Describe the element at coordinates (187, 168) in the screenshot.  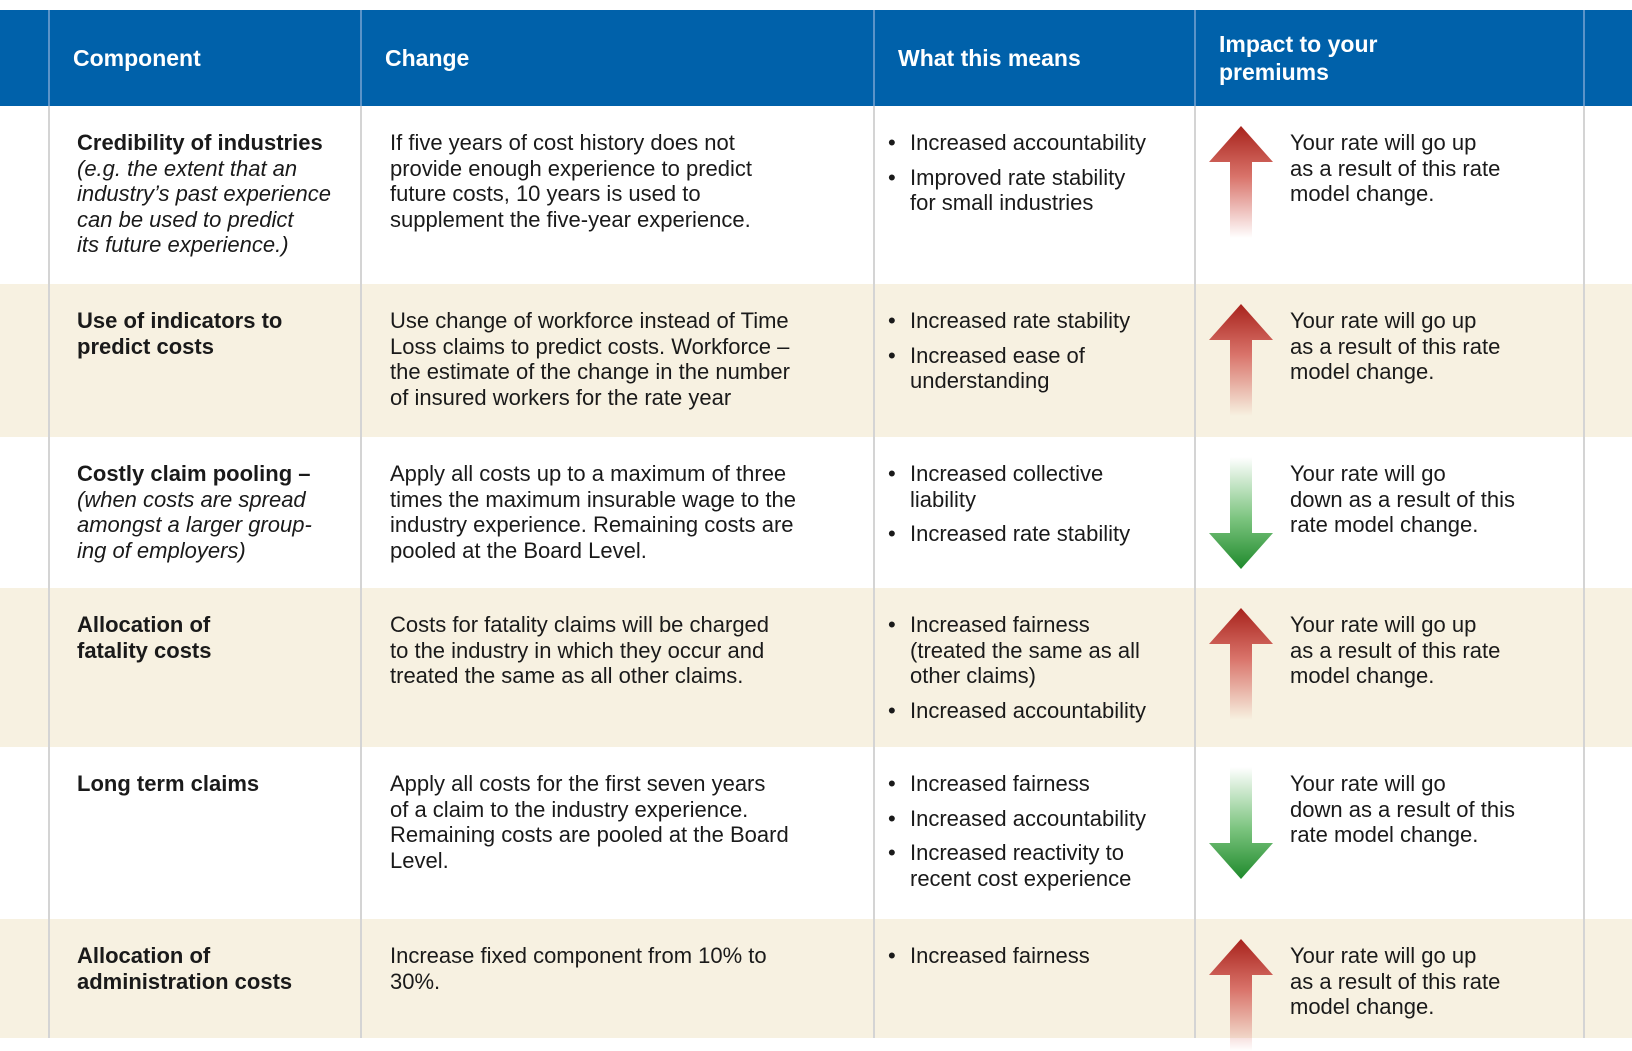
I see `note-line: (e.g. the extent that an` at that location.